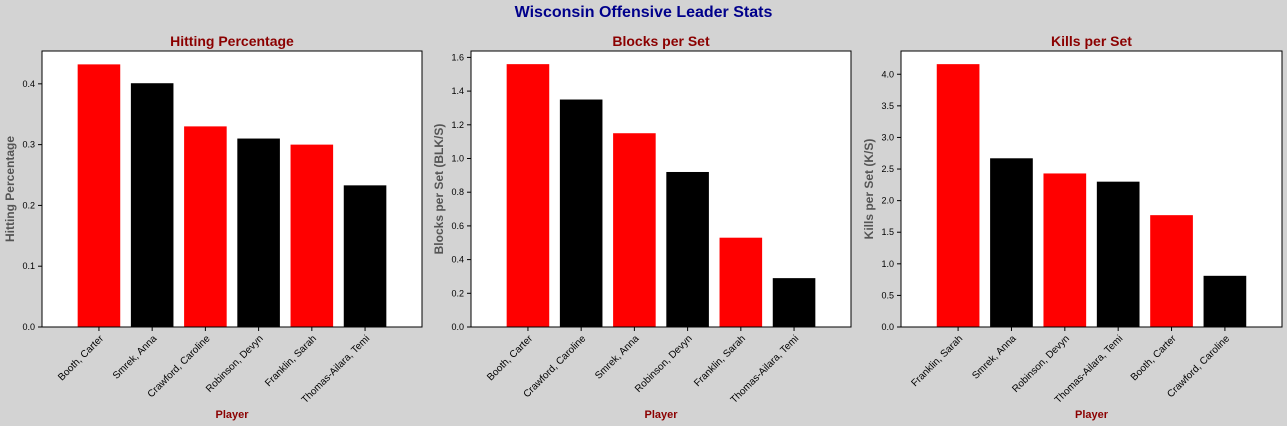 The image size is (1287, 426). I want to click on y-tick-label: 0.8, so click(457, 192).